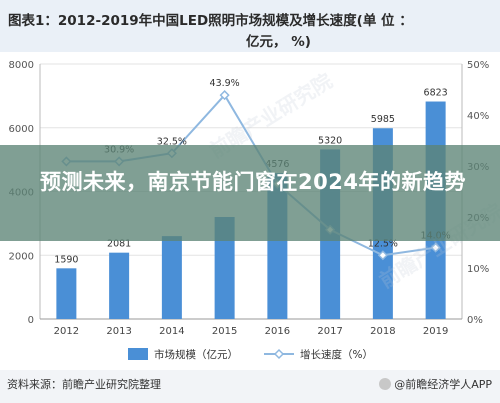  Describe the element at coordinates (138, 354) in the screenshot. I see `legend-bar-swatch` at that location.